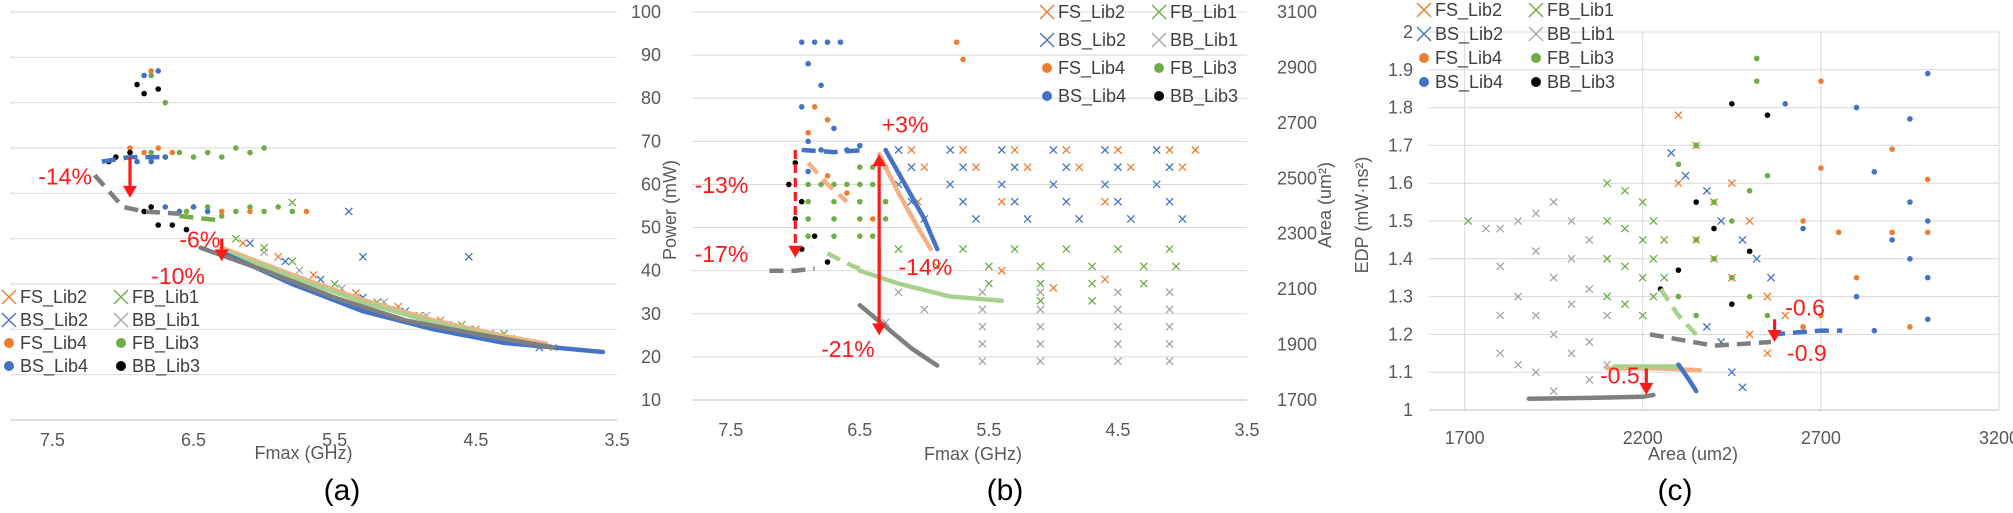 This screenshot has height=513, width=2013. I want to click on a-legend-label-1: FB_Lib1, so click(165, 297).